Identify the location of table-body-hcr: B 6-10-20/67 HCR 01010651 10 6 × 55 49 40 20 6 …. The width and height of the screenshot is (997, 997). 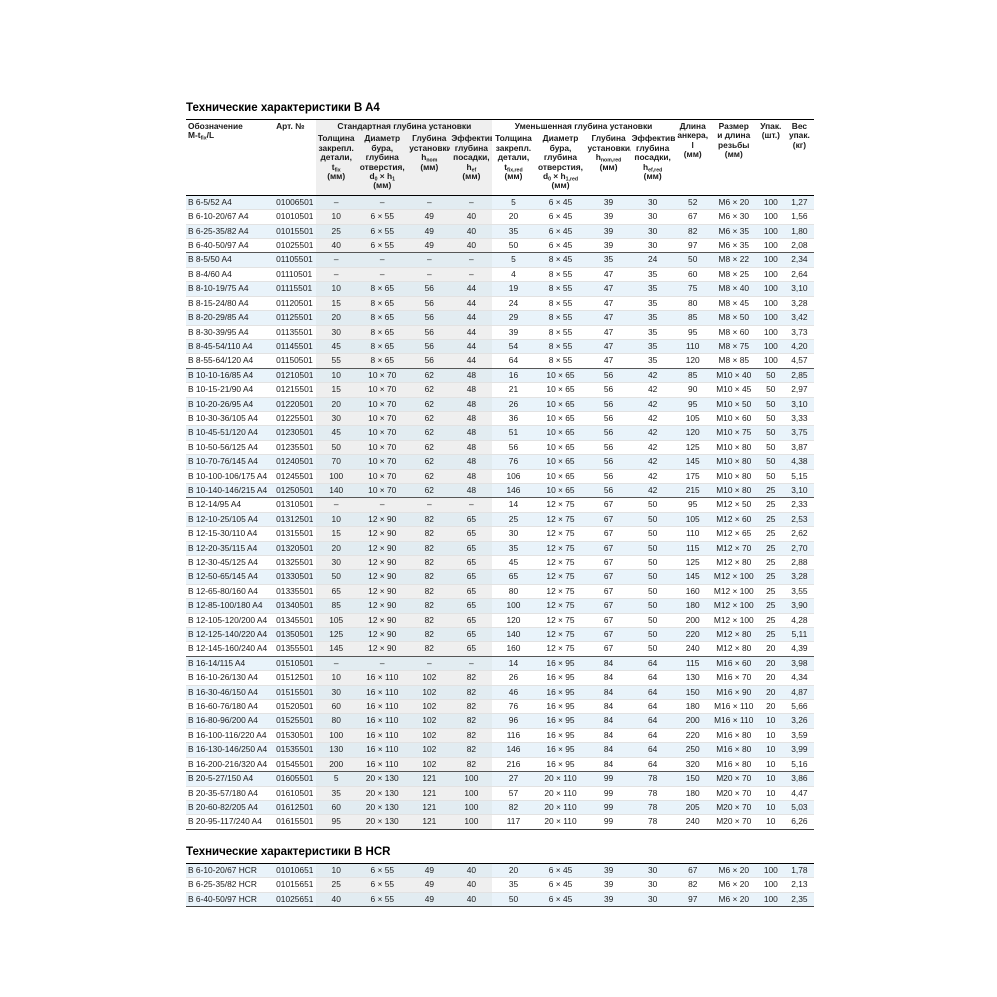
(500, 884).